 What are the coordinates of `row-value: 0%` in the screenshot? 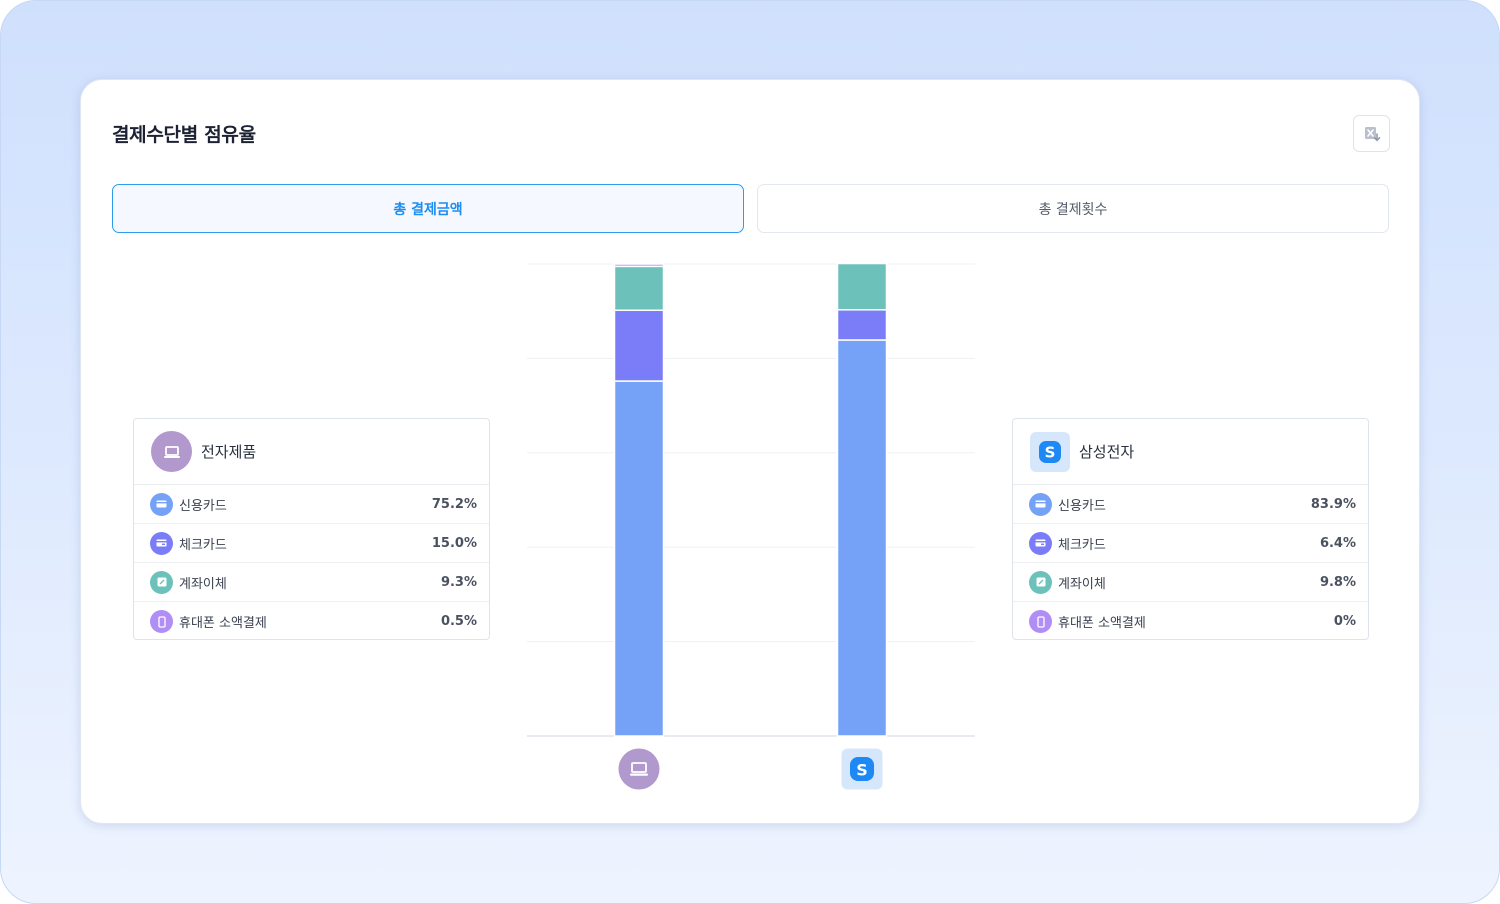 It's located at (1344, 621).